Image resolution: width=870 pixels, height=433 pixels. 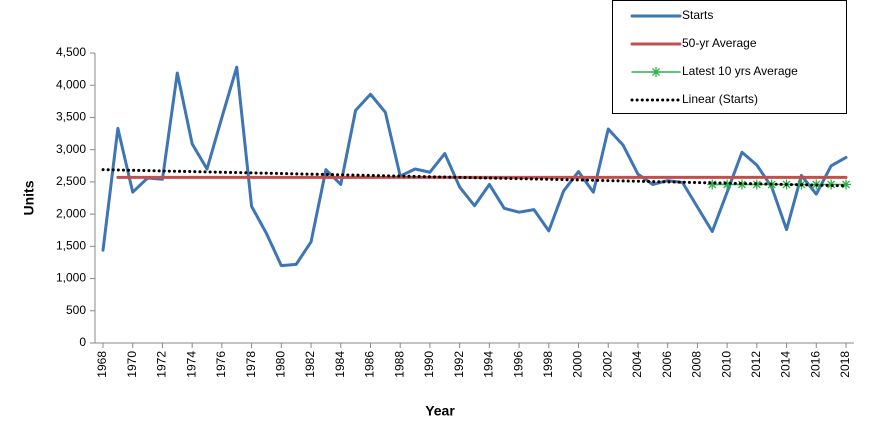 What do you see at coordinates (76, 310) in the screenshot?
I see `y-tick-label: 500` at bounding box center [76, 310].